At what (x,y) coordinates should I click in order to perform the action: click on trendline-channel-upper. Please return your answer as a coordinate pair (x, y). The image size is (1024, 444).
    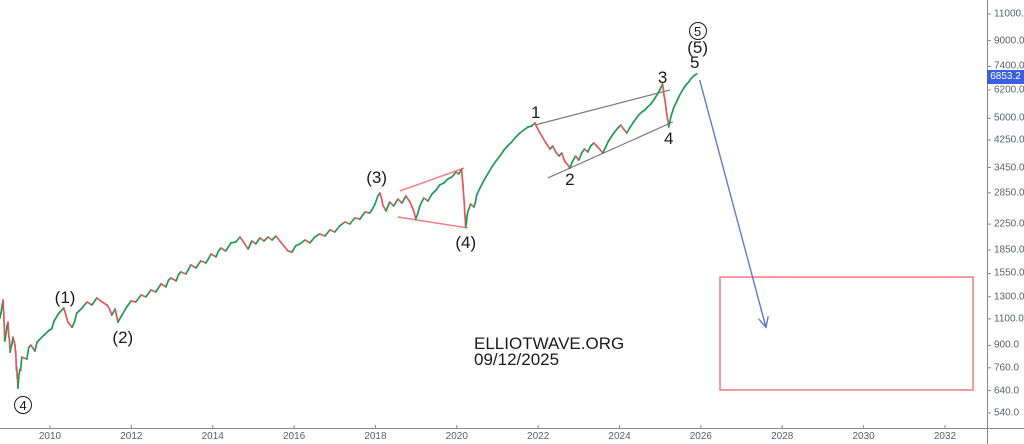
    Looking at the image, I should click on (602, 107).